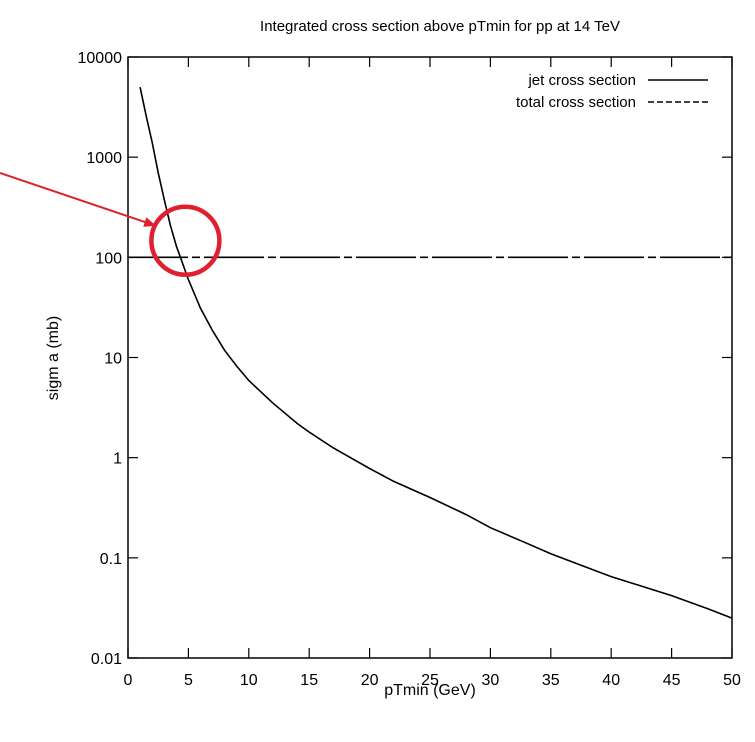 The width and height of the screenshot is (755, 742). What do you see at coordinates (104, 158) in the screenshot?
I see `y-tick-label: 1000` at bounding box center [104, 158].